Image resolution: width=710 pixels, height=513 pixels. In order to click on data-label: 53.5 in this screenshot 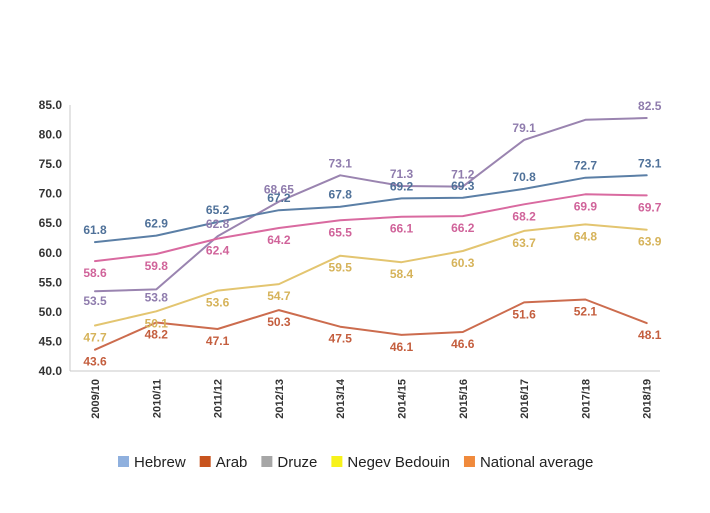, I will do `click(95, 301)`.